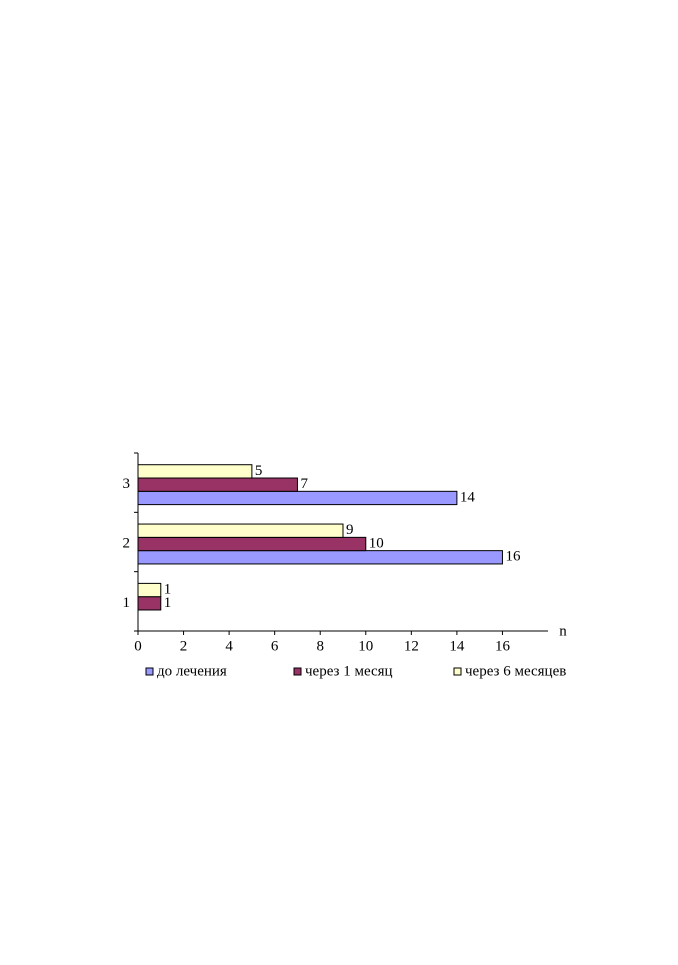 This screenshot has height=965, width=678. Describe the element at coordinates (229, 646) in the screenshot. I see `x-tick-label: 4` at that location.